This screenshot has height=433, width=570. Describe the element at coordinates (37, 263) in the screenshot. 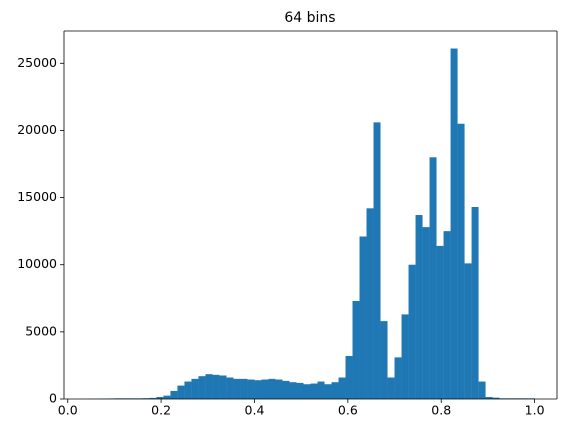

I see `y-tick-label: 10000` at that location.